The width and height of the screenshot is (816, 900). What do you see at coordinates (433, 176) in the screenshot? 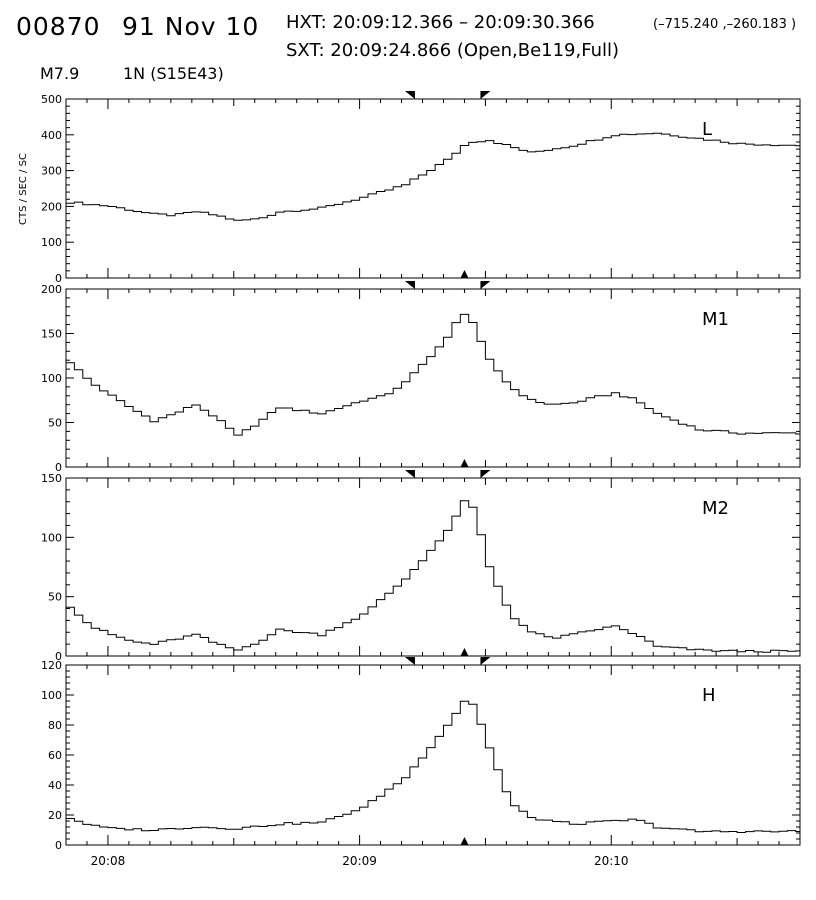
I see `light-curve-l` at bounding box center [433, 176].